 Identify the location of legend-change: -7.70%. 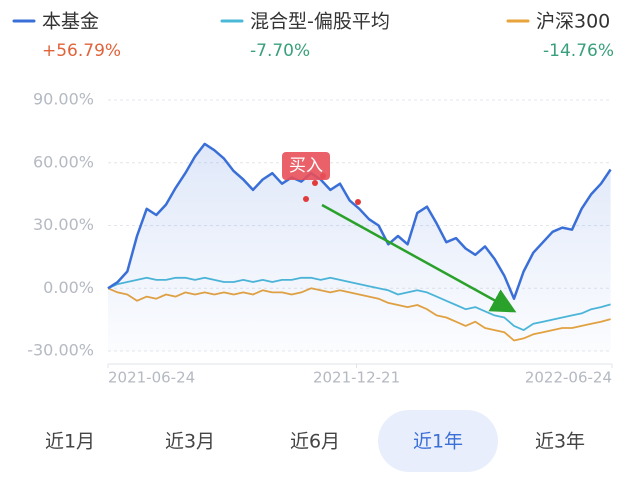
(280, 51).